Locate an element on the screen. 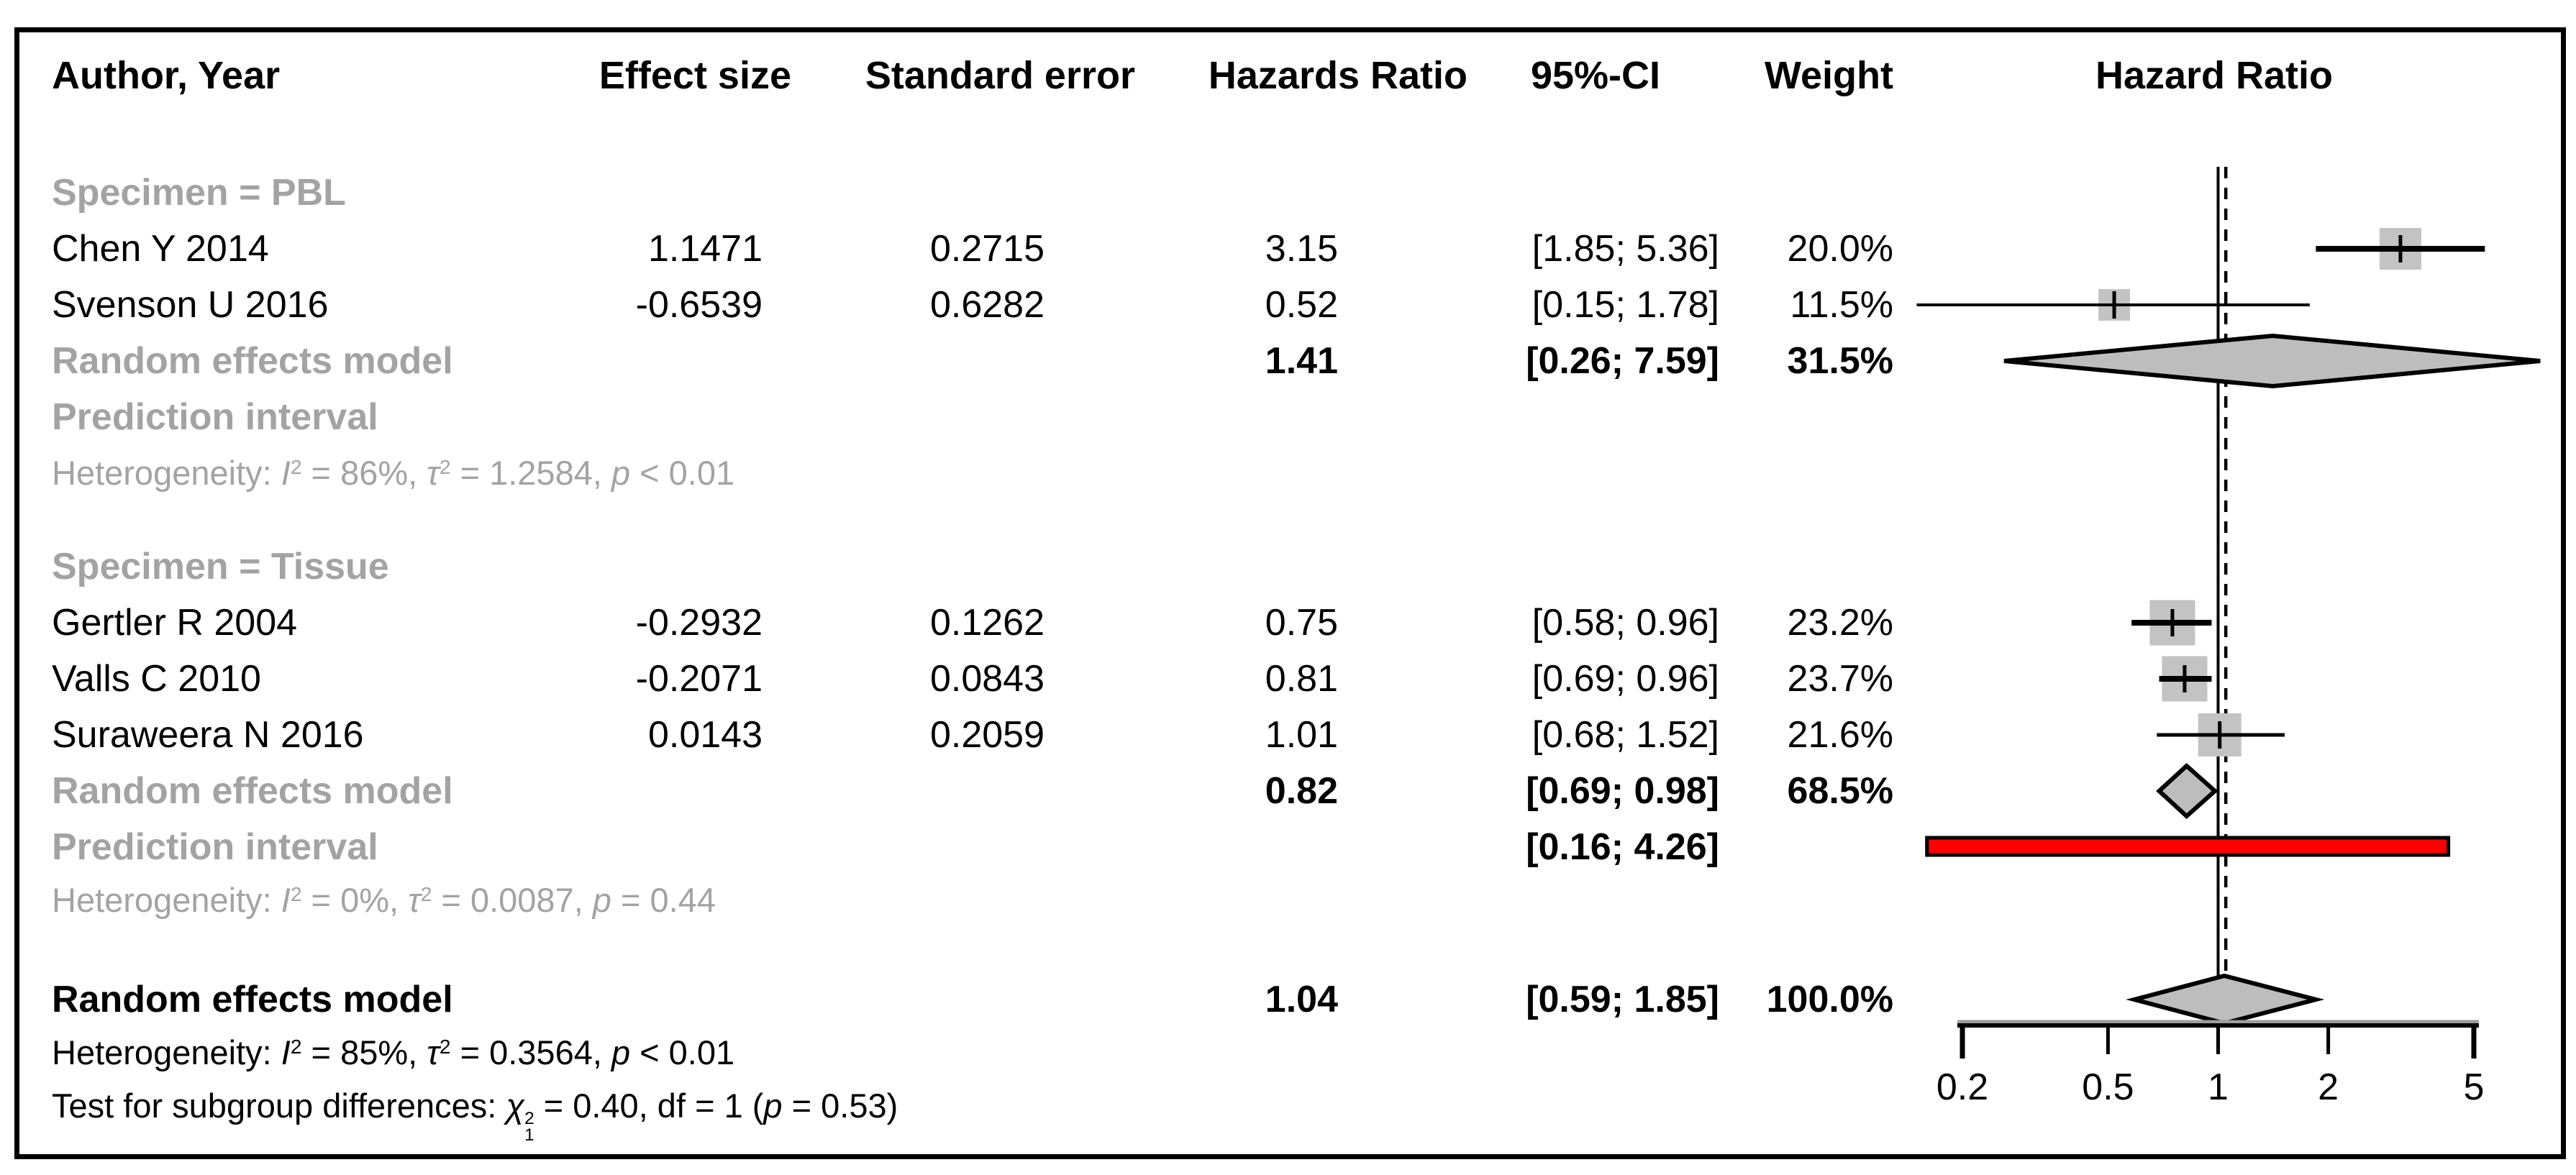 Image resolution: width=2576 pixels, height=1175 pixels. effect-size-cell: -0.6539 is located at coordinates (699, 305).